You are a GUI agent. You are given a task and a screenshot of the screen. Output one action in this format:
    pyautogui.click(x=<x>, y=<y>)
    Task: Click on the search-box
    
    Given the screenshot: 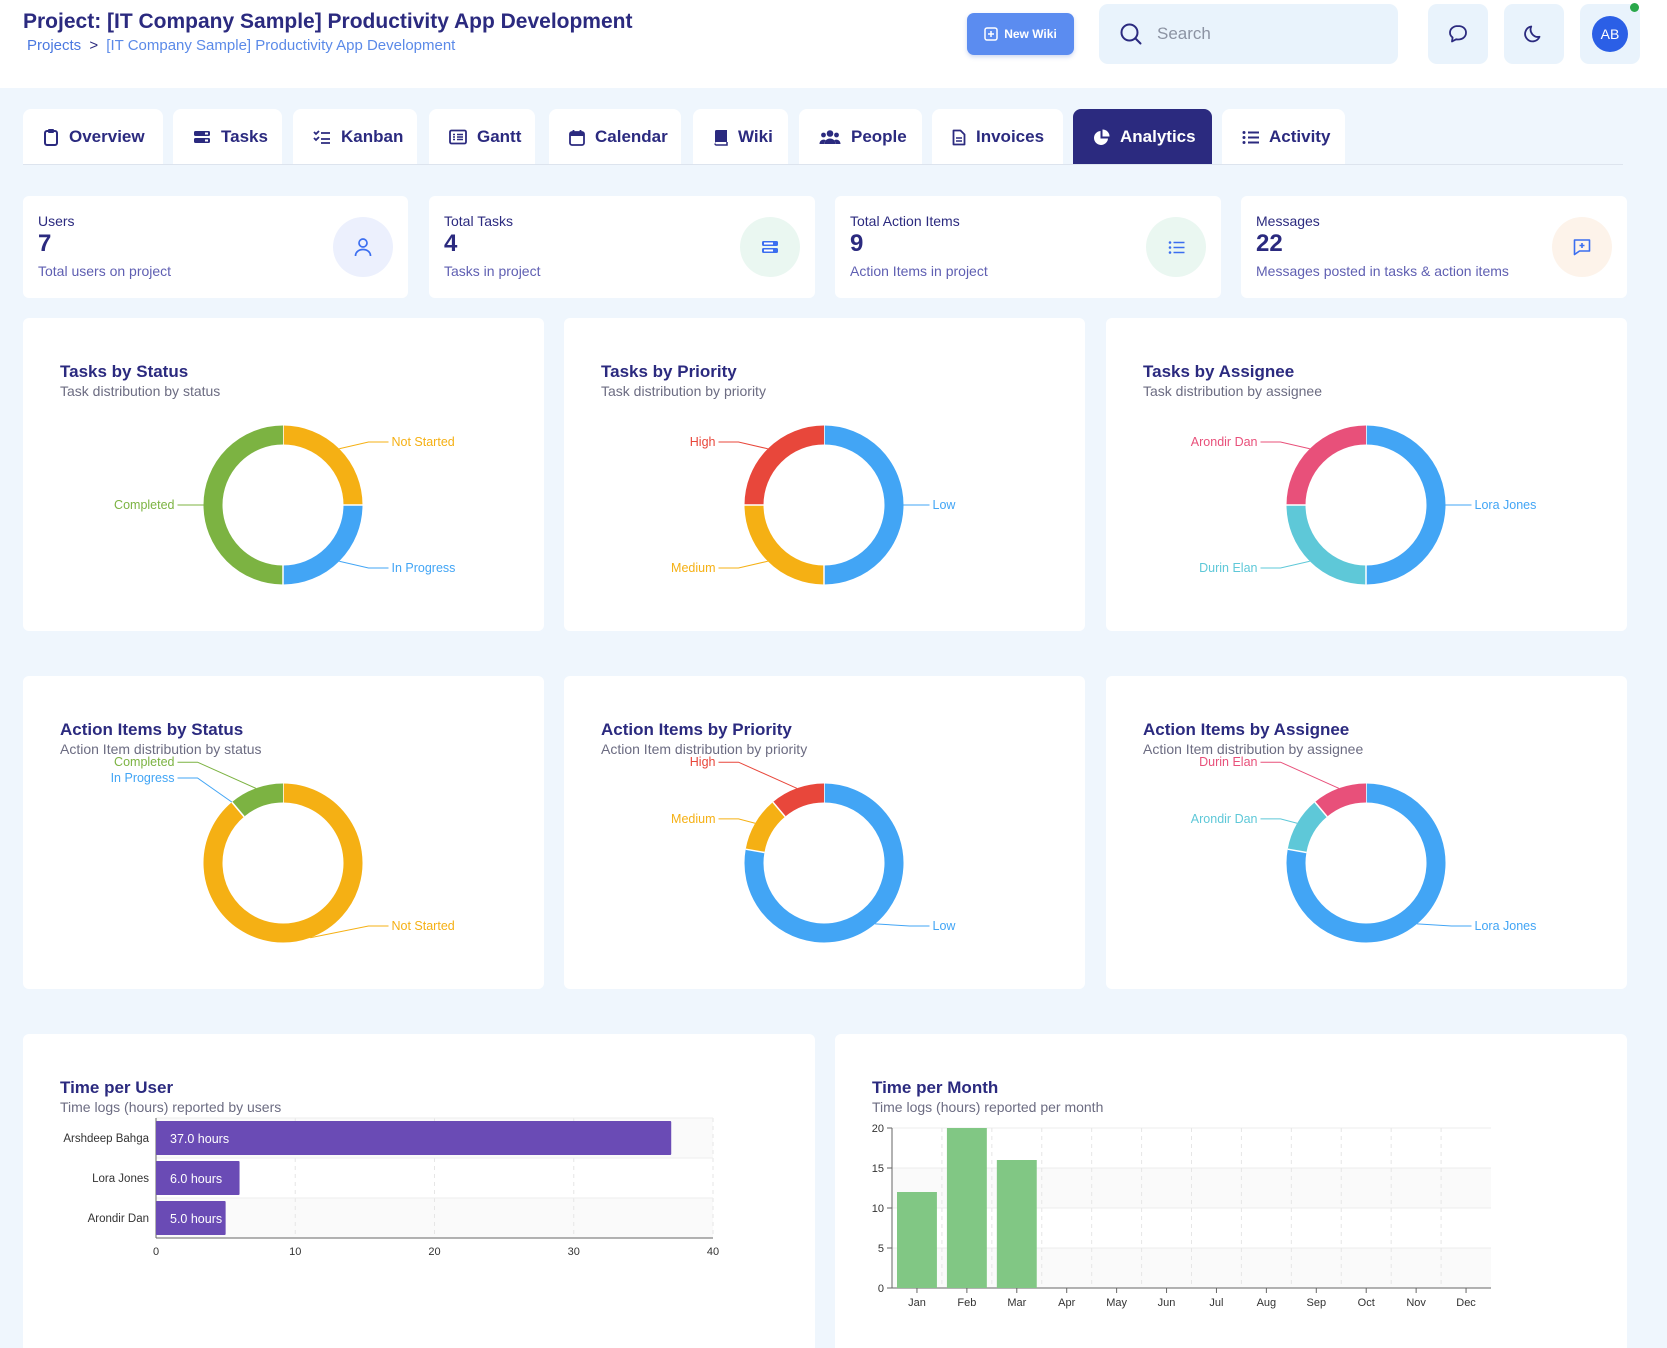 What is the action you would take?
    pyautogui.click(x=1248, y=34)
    